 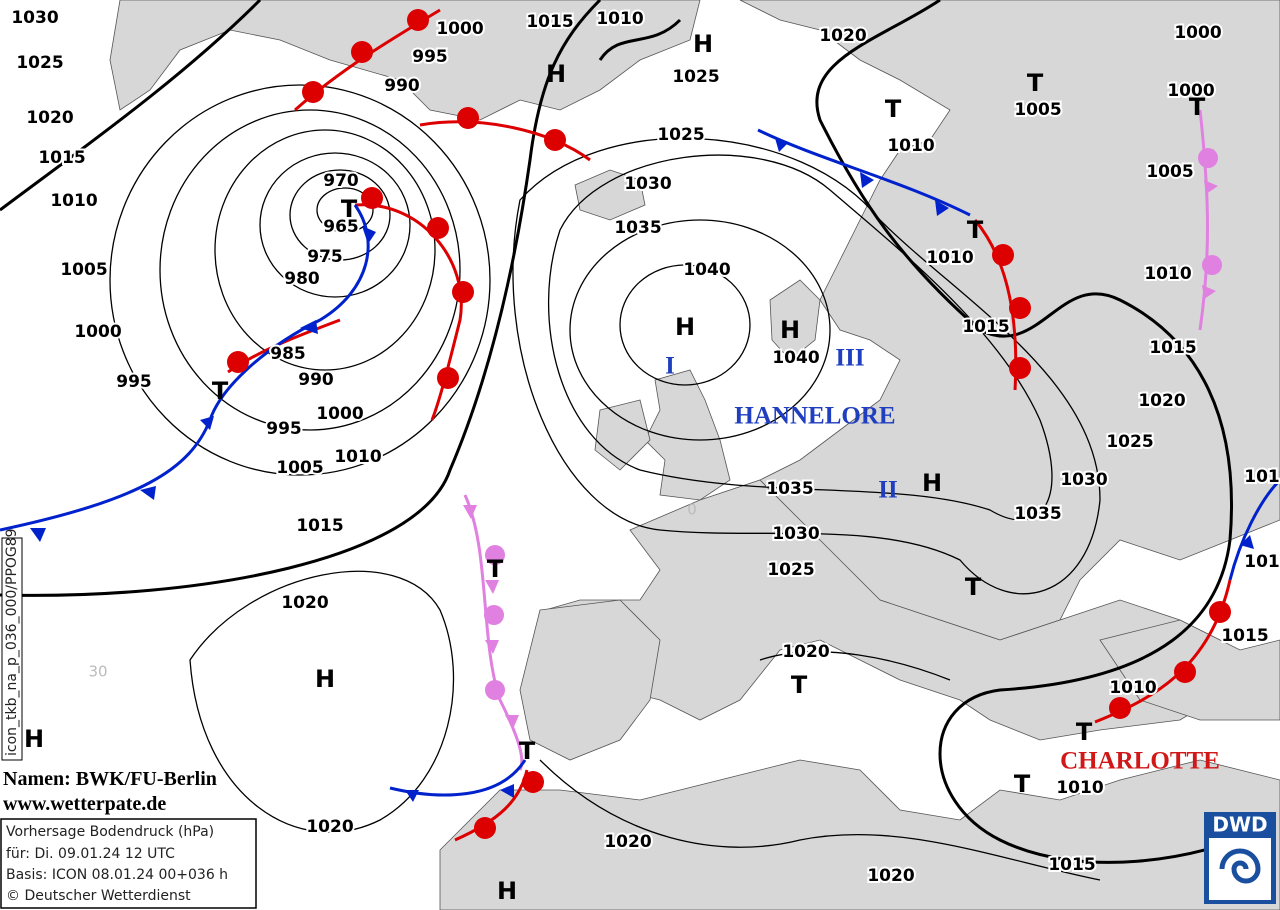 What do you see at coordinates (590, 680) in the screenshot?
I see `iberia` at bounding box center [590, 680].